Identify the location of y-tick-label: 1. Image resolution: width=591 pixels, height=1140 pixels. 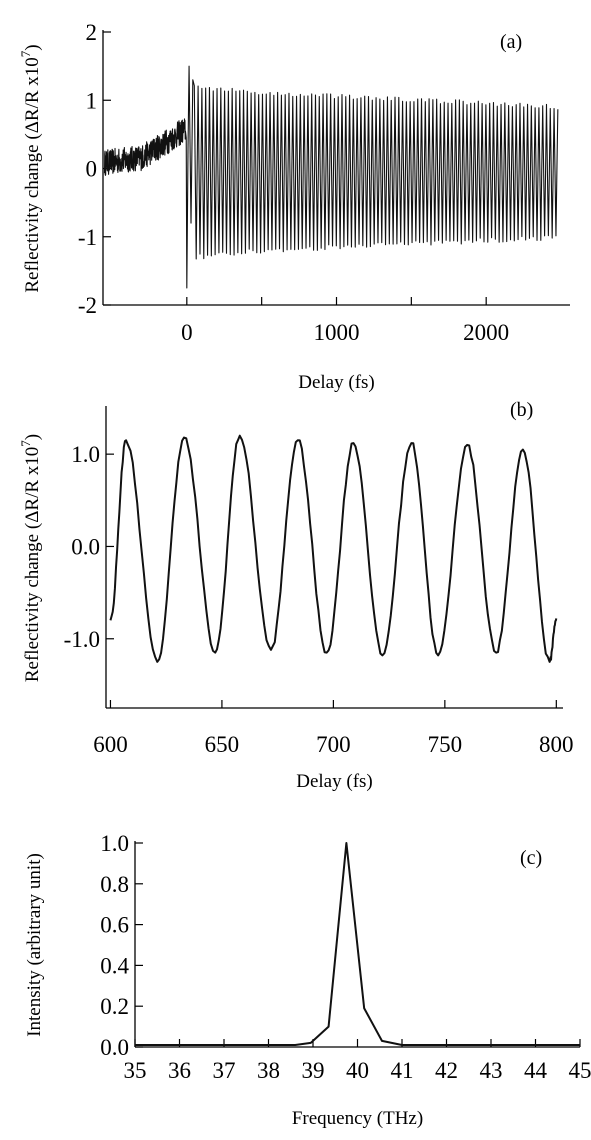
(92, 100).